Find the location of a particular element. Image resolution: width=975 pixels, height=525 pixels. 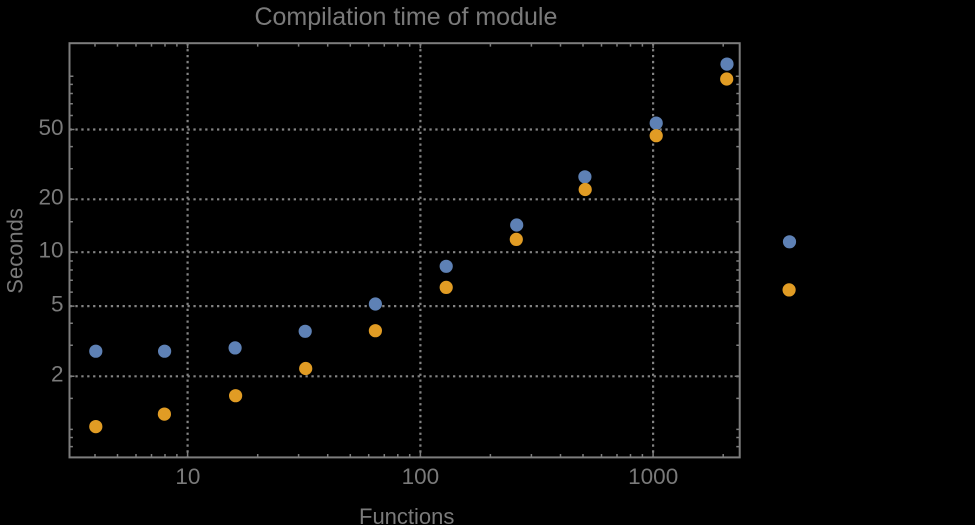

svg-text: 5 is located at coordinates (57, 303).